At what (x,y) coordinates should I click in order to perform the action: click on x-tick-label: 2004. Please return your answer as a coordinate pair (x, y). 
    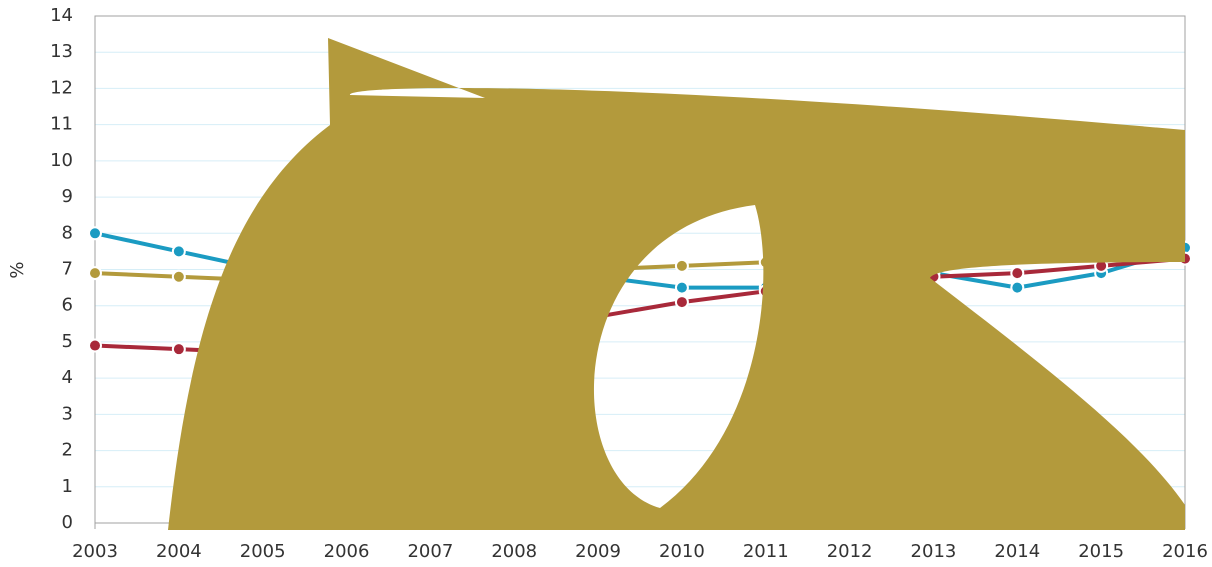
    Looking at the image, I should click on (179, 551).